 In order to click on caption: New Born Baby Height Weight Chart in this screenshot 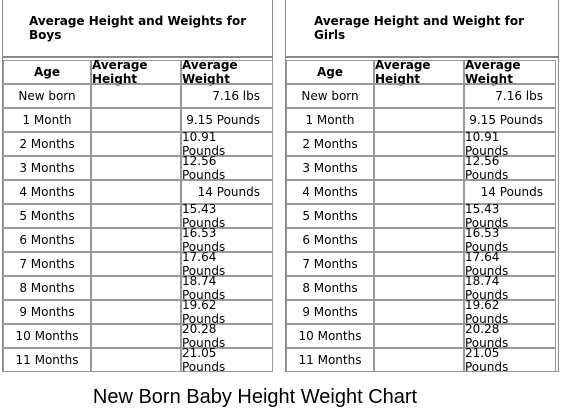, I will do `click(255, 397)`.